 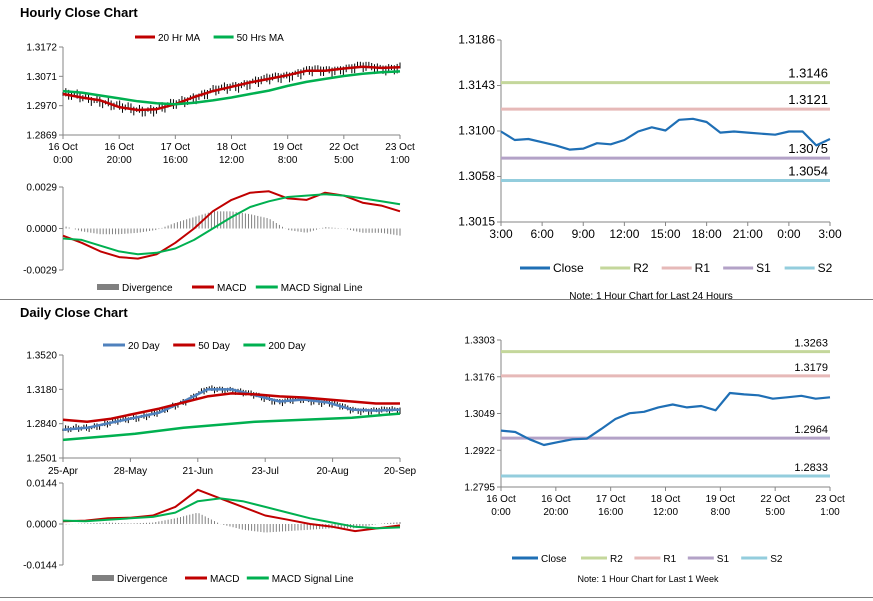 What do you see at coordinates (808, 99) in the screenshot?
I see `hourly-pivots-level-label-r1: 1.3121` at bounding box center [808, 99].